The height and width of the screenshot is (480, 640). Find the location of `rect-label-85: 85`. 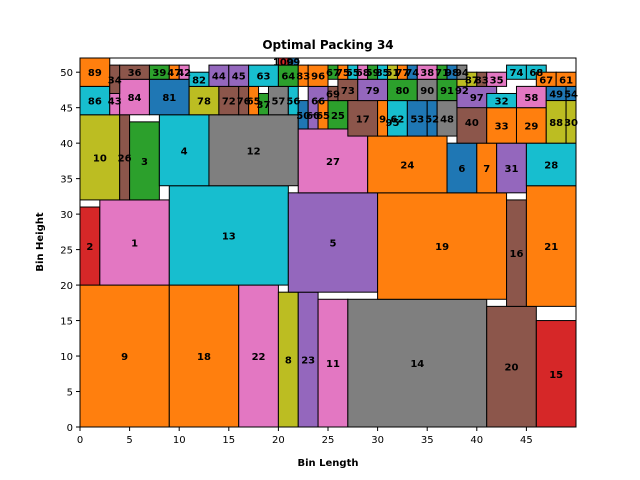

rect-label-85: 85 is located at coordinates (383, 73).